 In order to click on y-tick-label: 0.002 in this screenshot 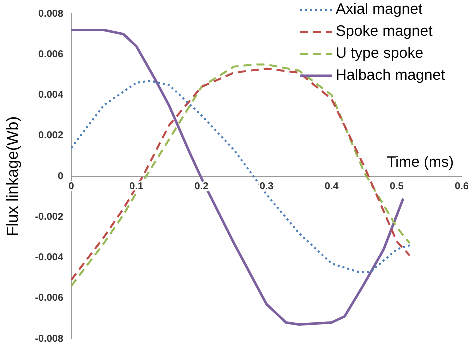, I will do `click(51, 136)`.